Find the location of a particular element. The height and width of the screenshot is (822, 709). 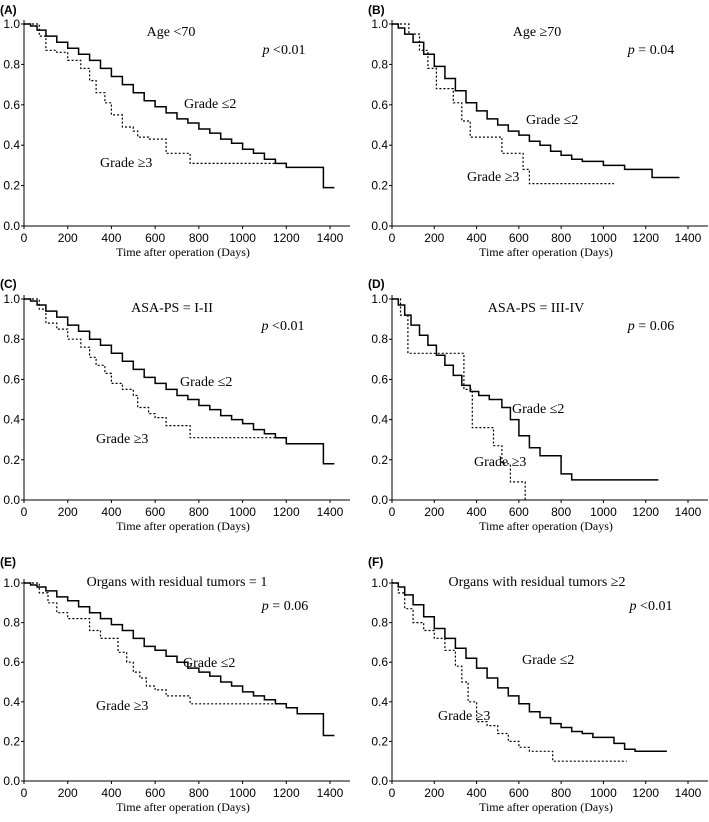

panel-label: (A) is located at coordinates (8, 10).